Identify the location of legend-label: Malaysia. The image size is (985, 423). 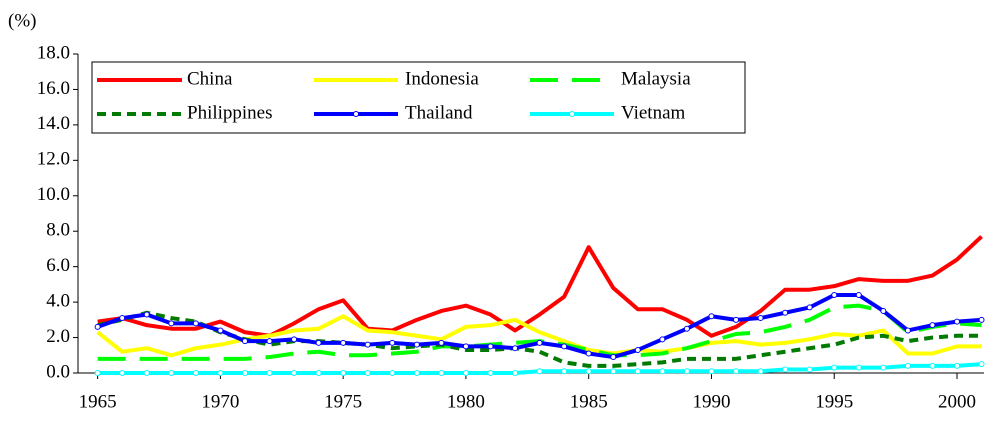
(656, 78).